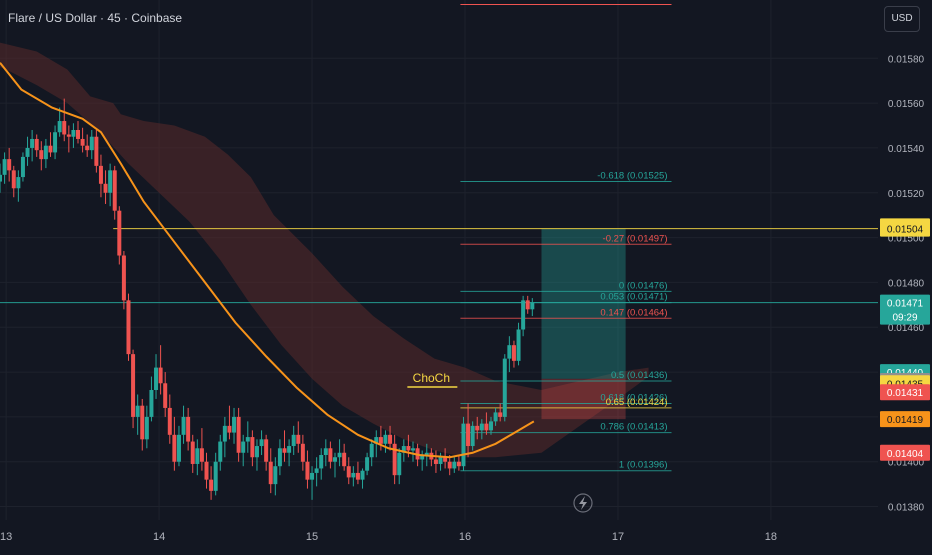  I want to click on y-tick-label: 0.01580, so click(906, 59).